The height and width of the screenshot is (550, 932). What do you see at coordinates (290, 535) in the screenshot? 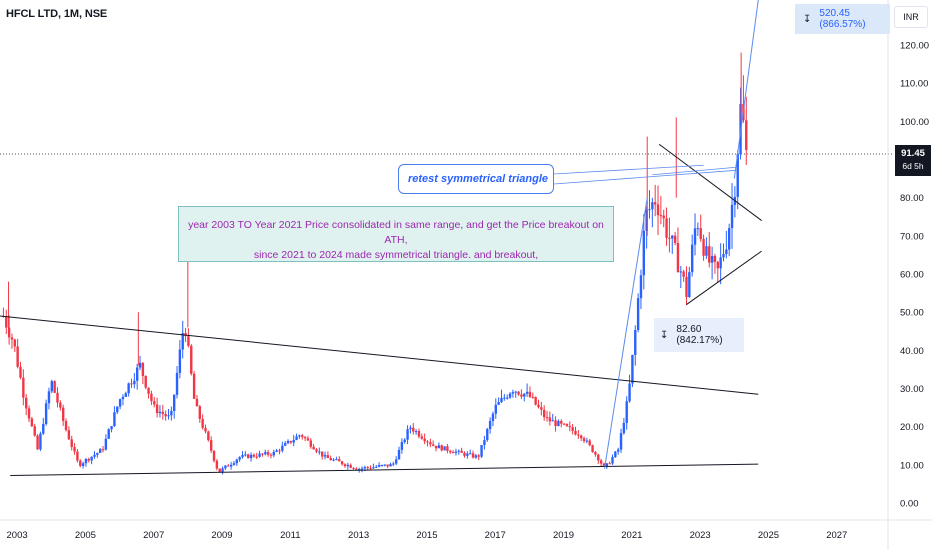
I see `x-tick-label: 2011` at bounding box center [290, 535].